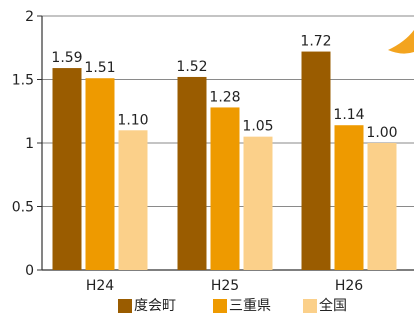  I want to click on value-label-H26-1: 1.14, so click(348, 115).